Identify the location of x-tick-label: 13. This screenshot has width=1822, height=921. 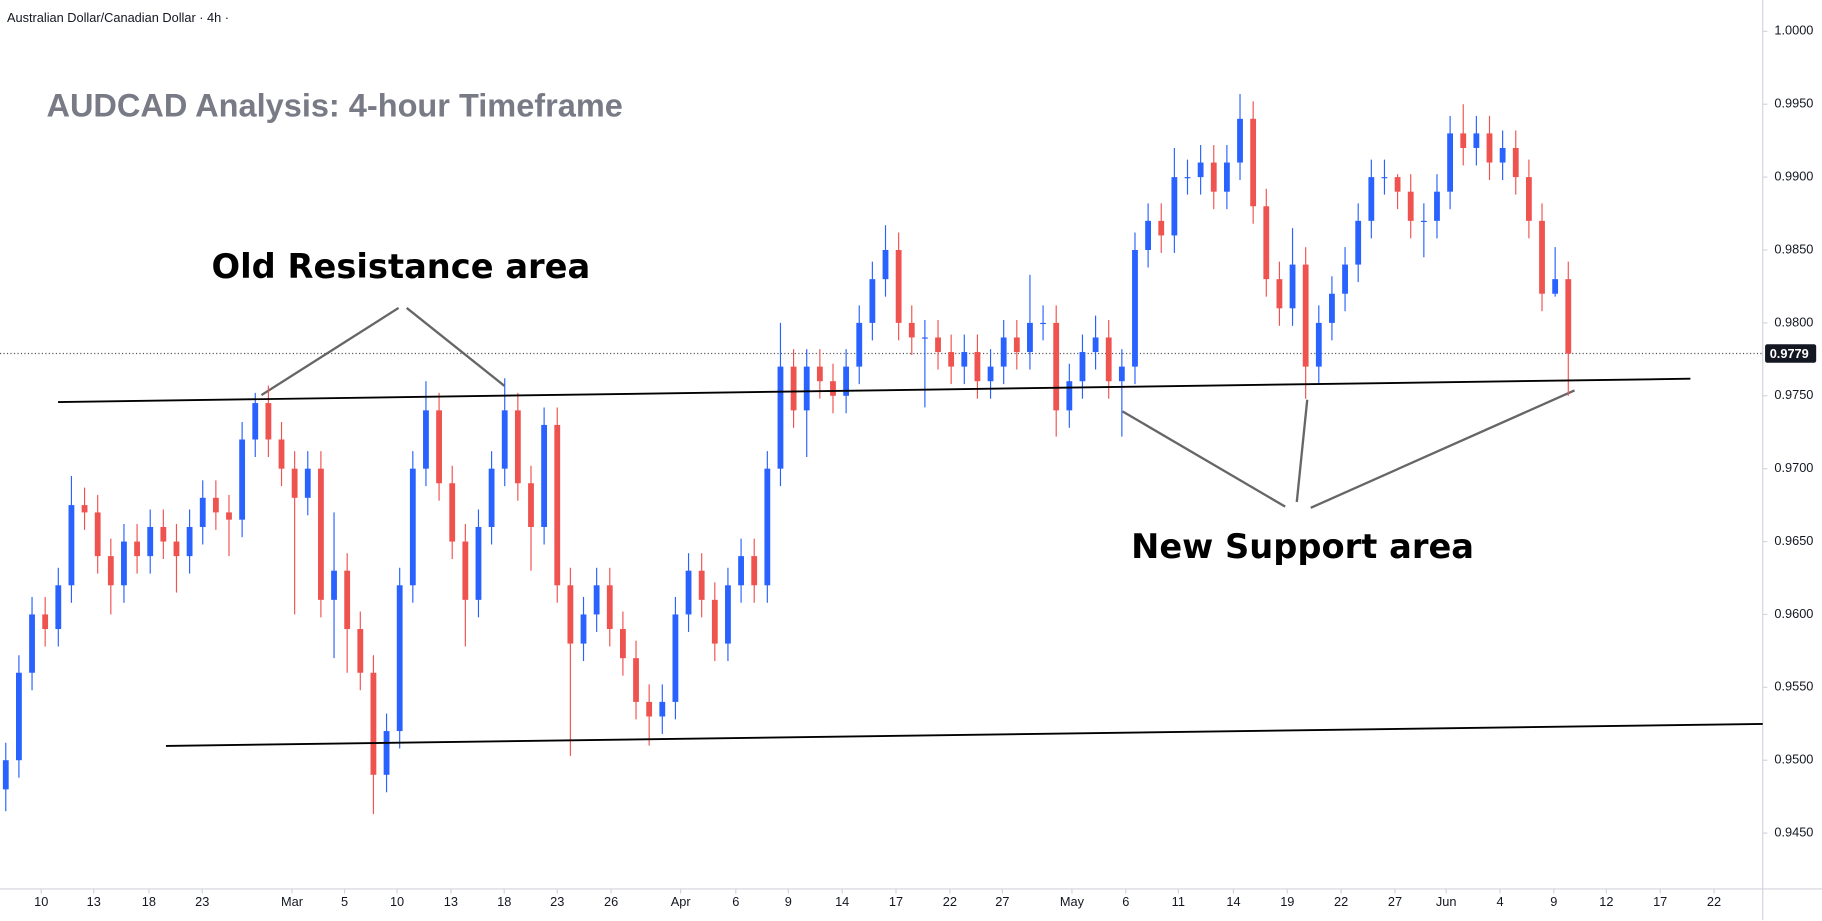
(94, 901).